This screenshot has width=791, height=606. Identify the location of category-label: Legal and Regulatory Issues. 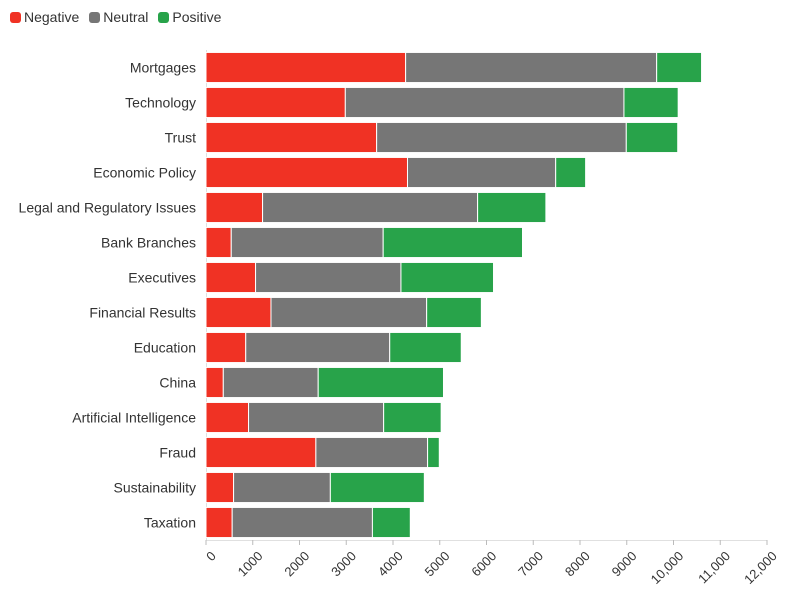
(107, 208).